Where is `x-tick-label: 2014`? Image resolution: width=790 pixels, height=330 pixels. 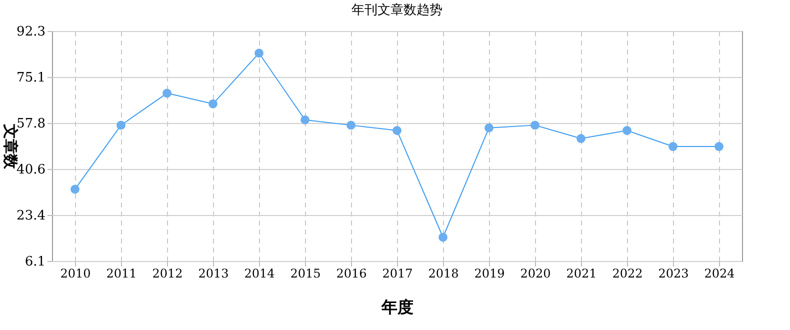 x-tick-label: 2014 is located at coordinates (260, 273).